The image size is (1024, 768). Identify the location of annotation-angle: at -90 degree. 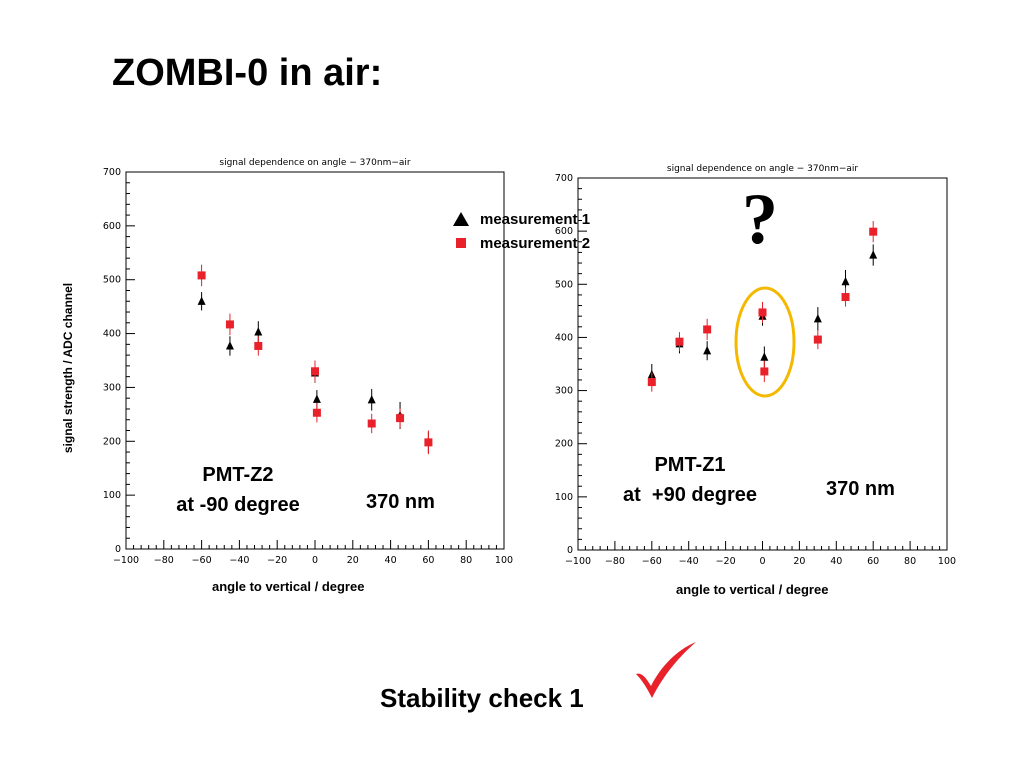
(238, 505).